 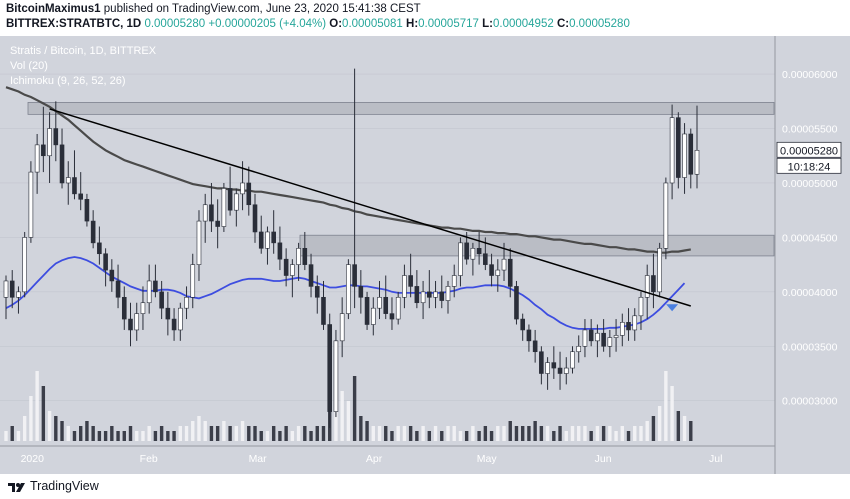 I want to click on tradingview-logo: TradingView, so click(x=53, y=486).